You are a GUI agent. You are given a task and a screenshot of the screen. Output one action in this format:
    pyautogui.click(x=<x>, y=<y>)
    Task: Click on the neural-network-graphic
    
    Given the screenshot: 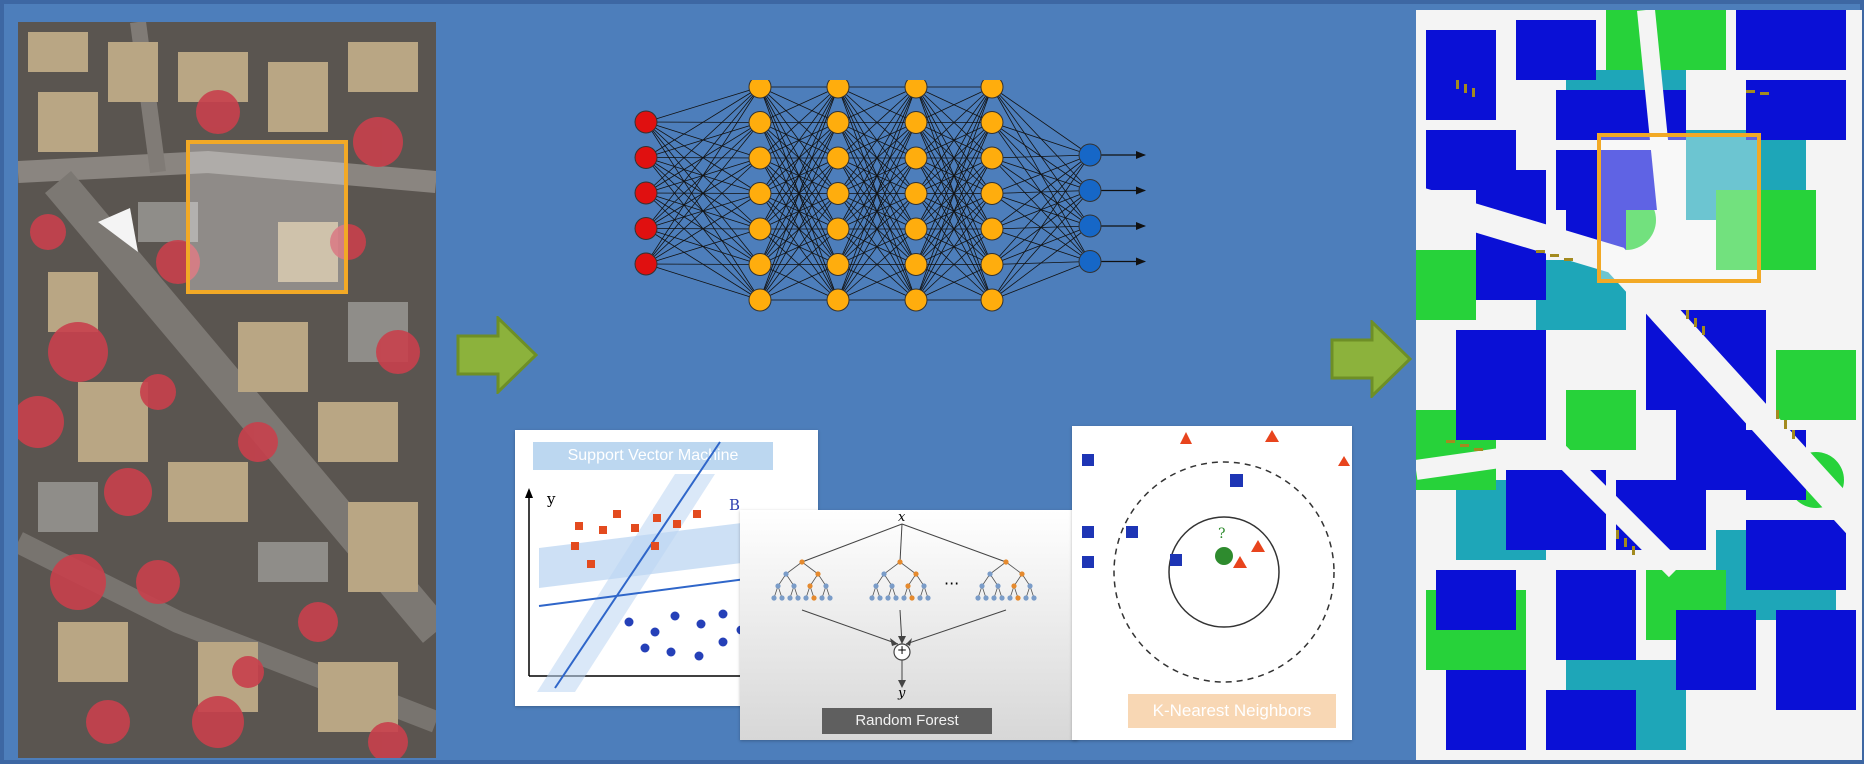 What is the action you would take?
    pyautogui.click(x=890, y=196)
    